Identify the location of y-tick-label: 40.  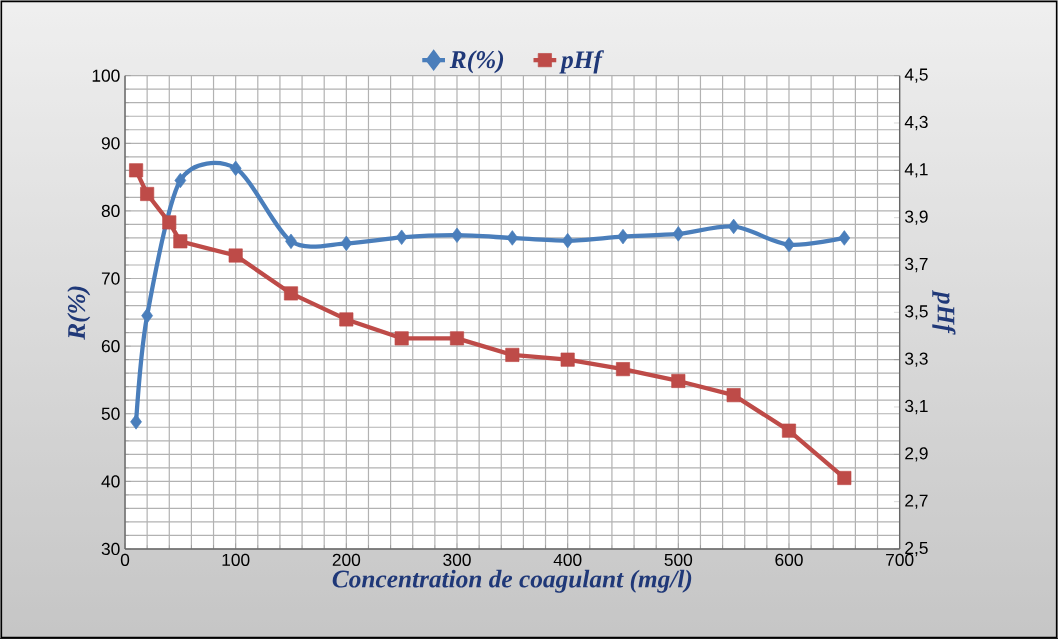
(110, 481).